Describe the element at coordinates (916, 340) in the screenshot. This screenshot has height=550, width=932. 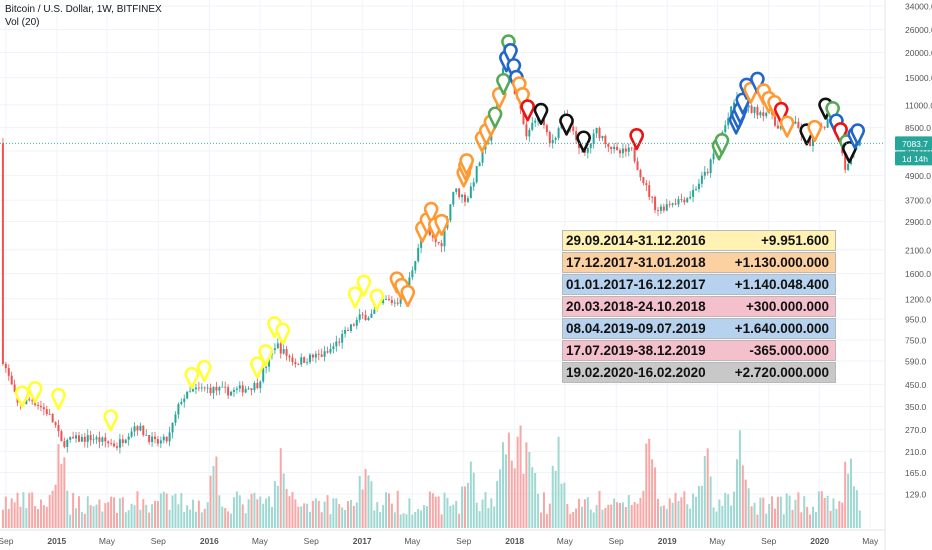
I see `price-tick-label: 750.0` at that location.